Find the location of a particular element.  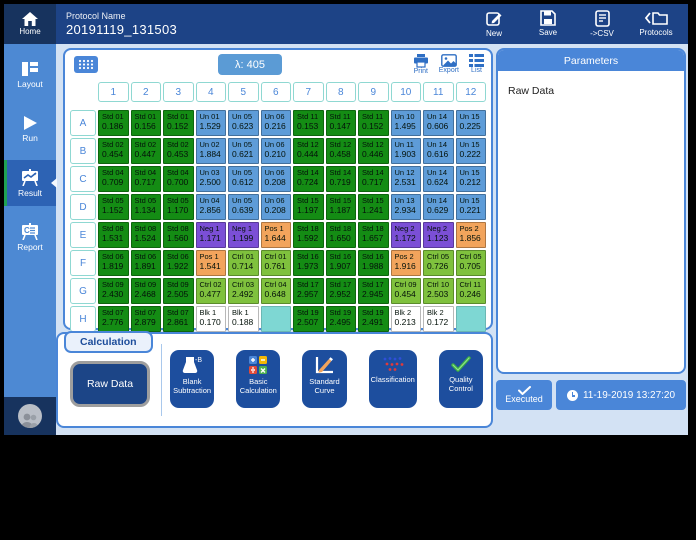

well-A4: Un 01 1.529 is located at coordinates (210, 123).